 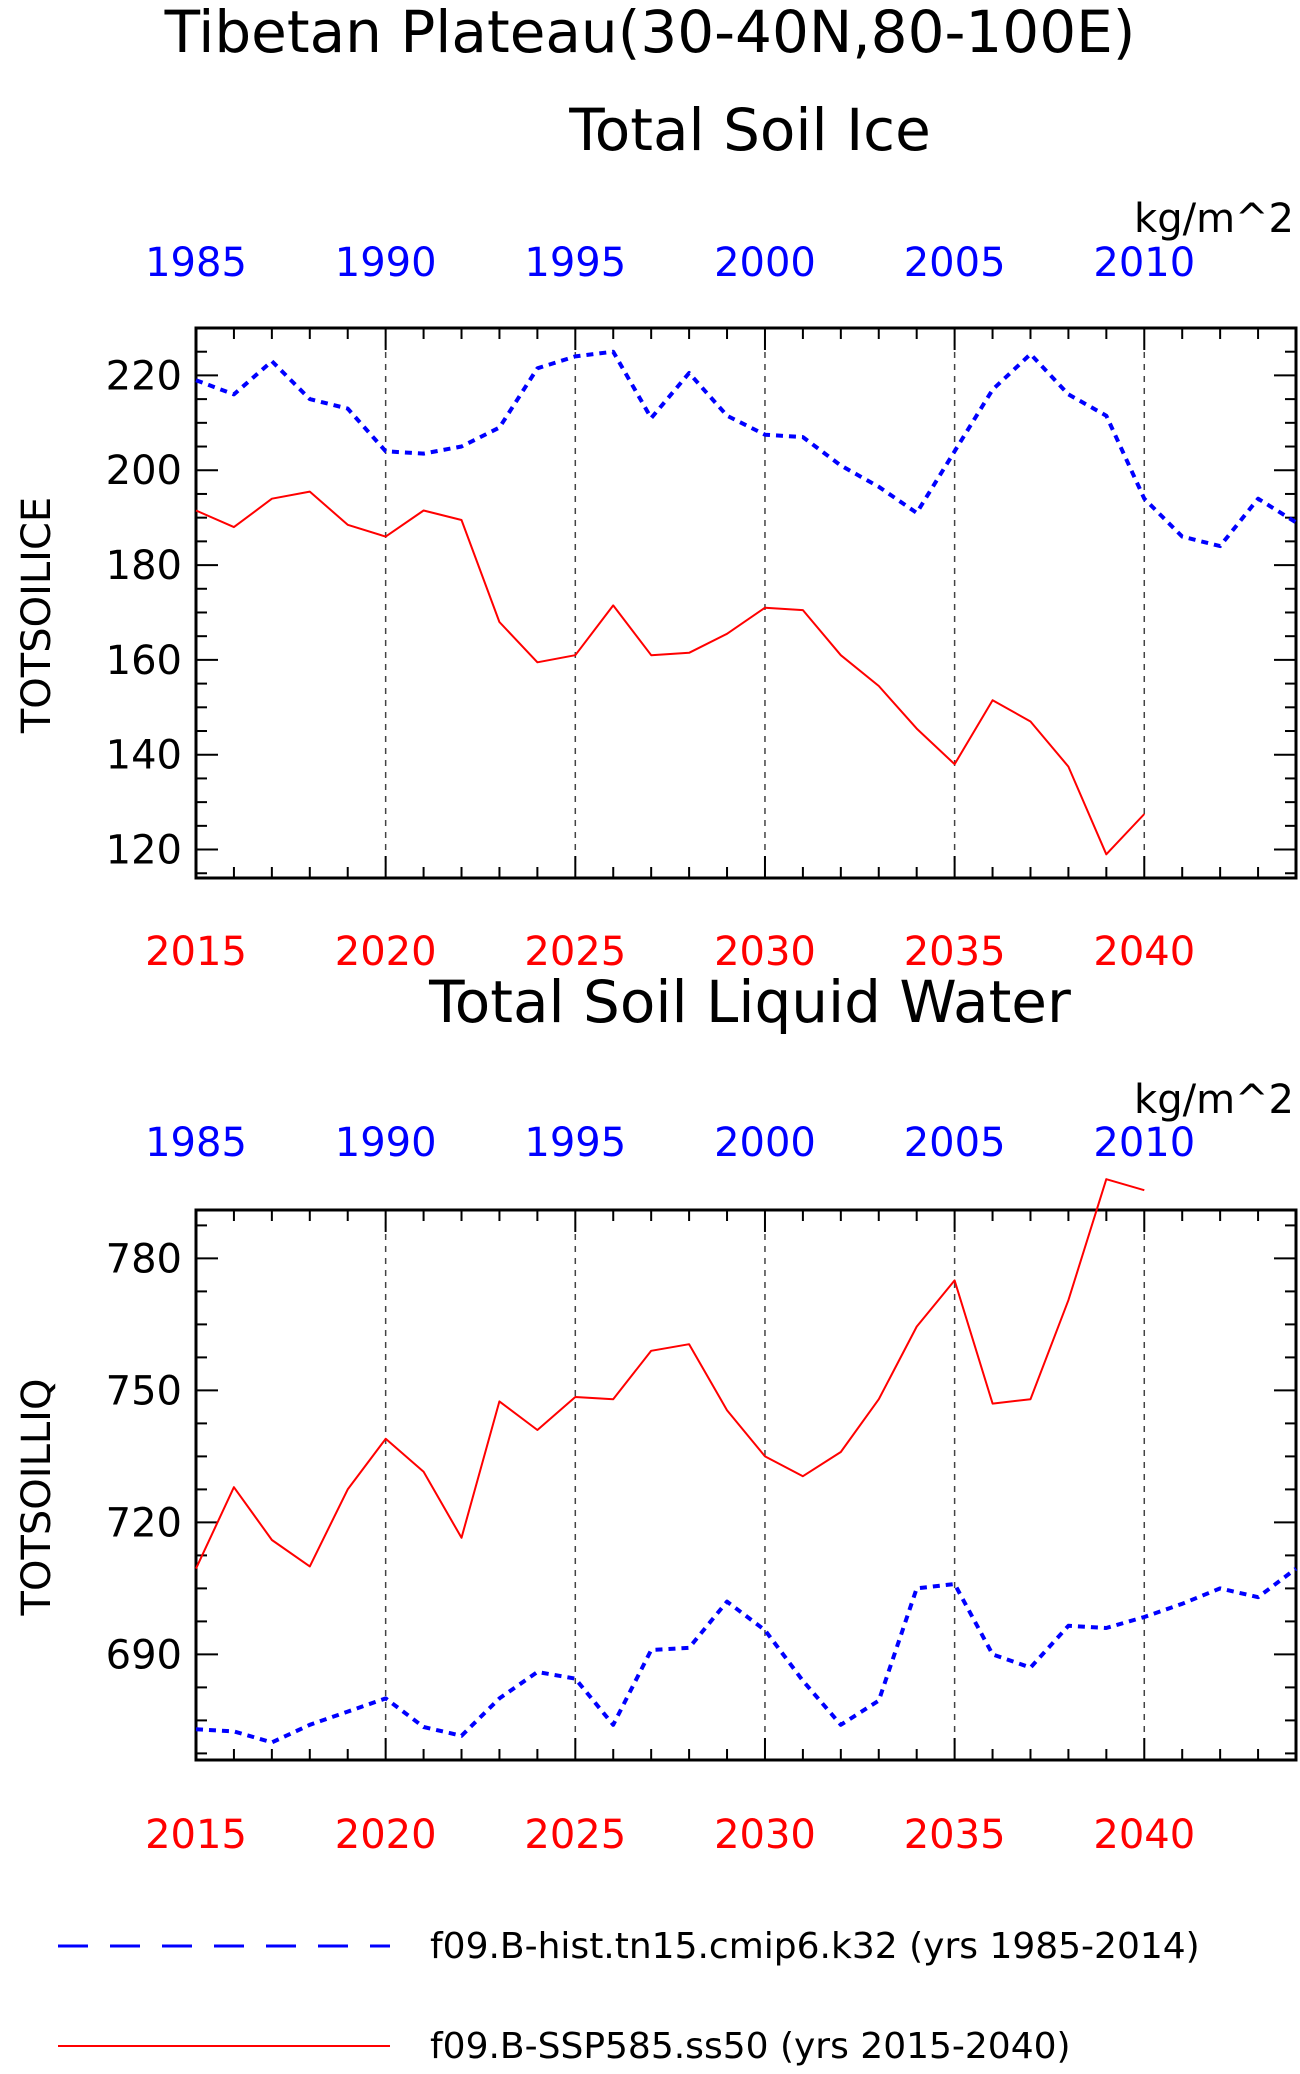 What do you see at coordinates (749, 1002) in the screenshot?
I see `panel-title: Total Soil Liquid Water` at bounding box center [749, 1002].